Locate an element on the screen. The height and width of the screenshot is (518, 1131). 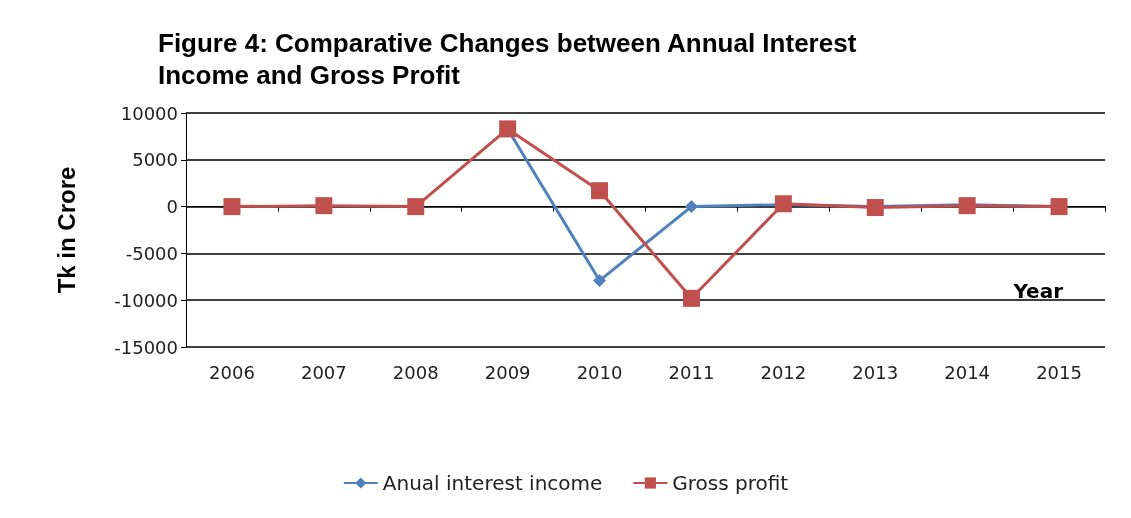
x-tick-label: 2009 is located at coordinates (507, 372).